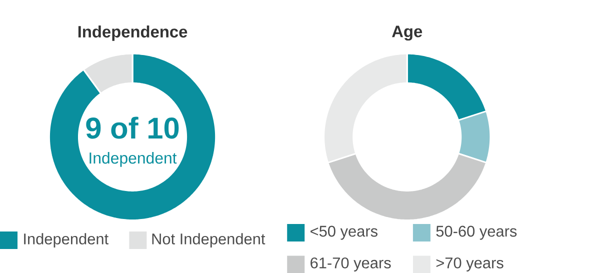 The image size is (606, 273). Describe the element at coordinates (407, 33) in the screenshot. I see `chart-title: Age` at that location.